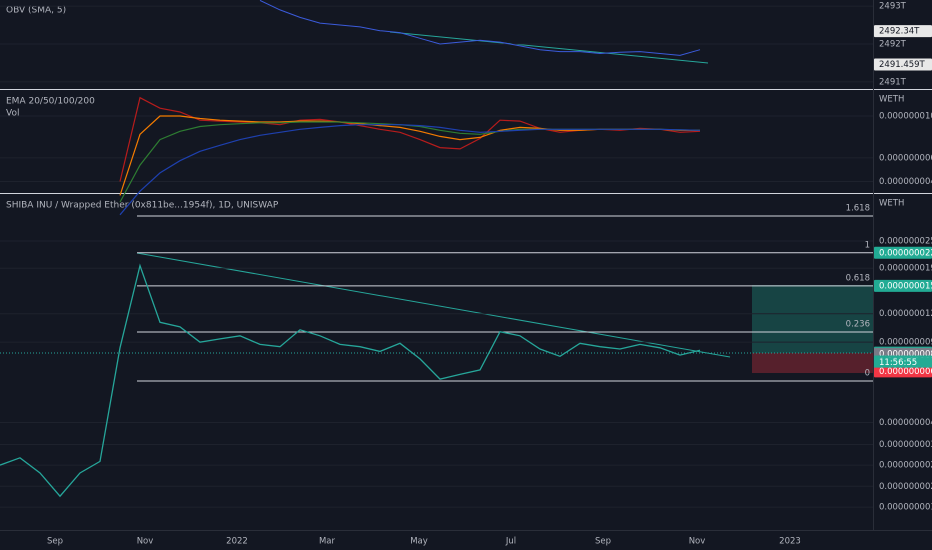  I want to click on price-badge-label: 0.0000000067, so click(905, 372).